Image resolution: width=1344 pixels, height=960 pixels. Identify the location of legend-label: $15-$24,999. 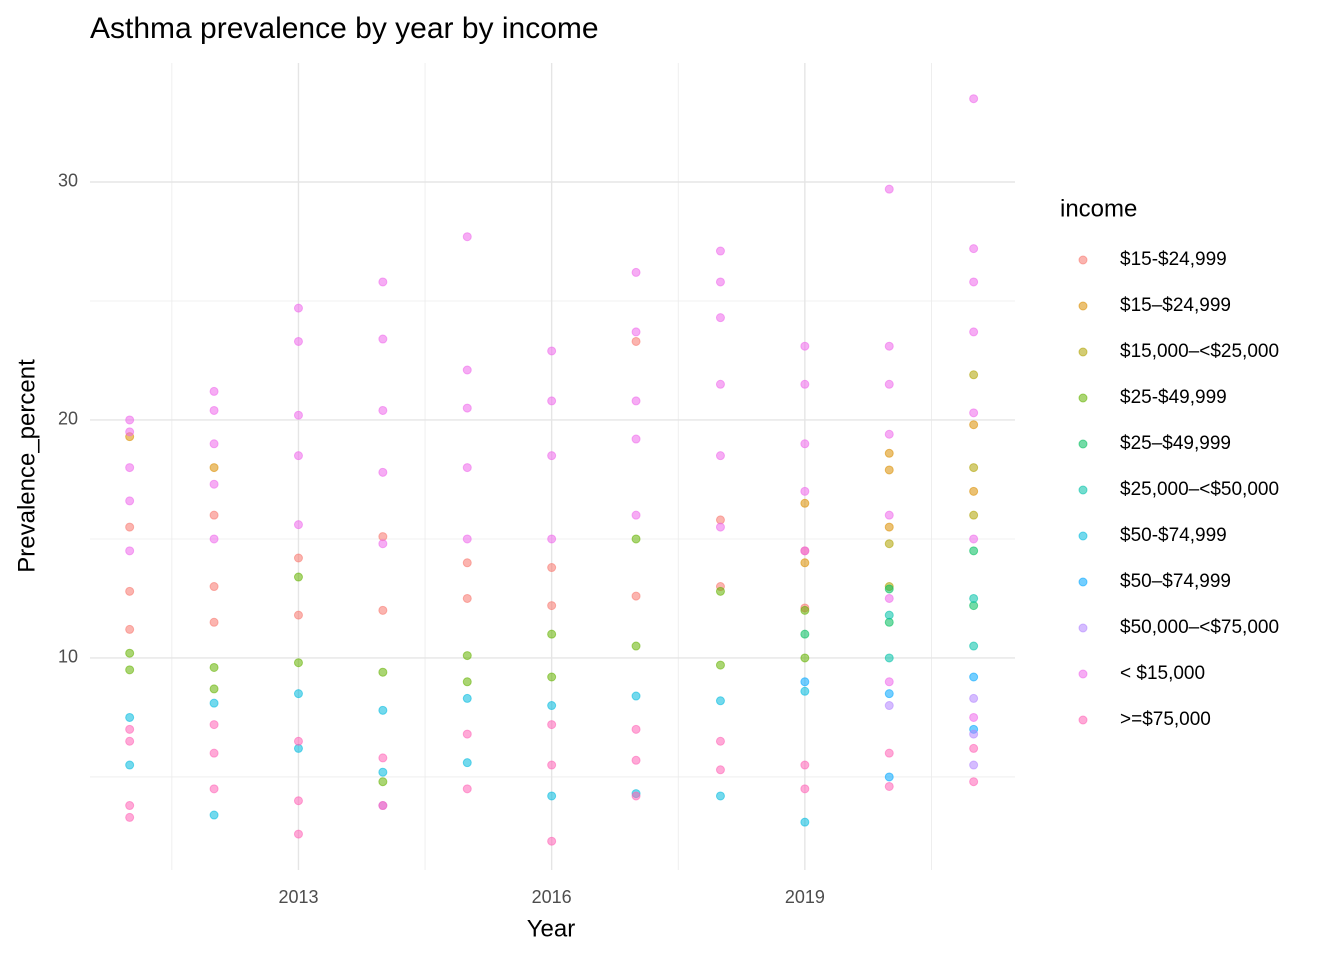
(1173, 259).